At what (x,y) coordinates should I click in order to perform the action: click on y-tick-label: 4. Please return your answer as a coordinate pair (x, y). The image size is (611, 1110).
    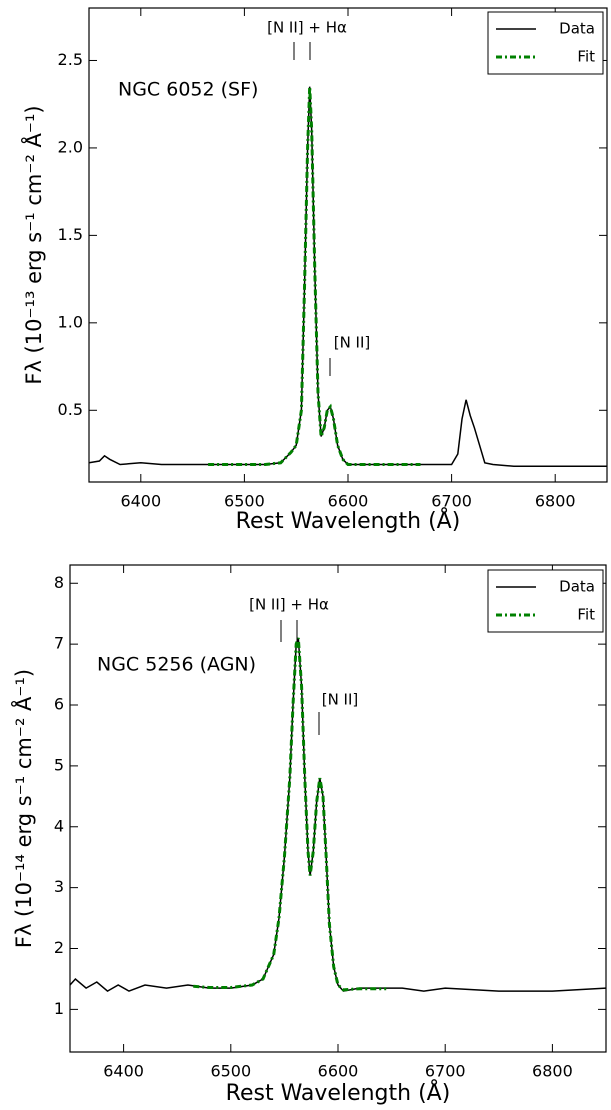
    Looking at the image, I should click on (59, 825).